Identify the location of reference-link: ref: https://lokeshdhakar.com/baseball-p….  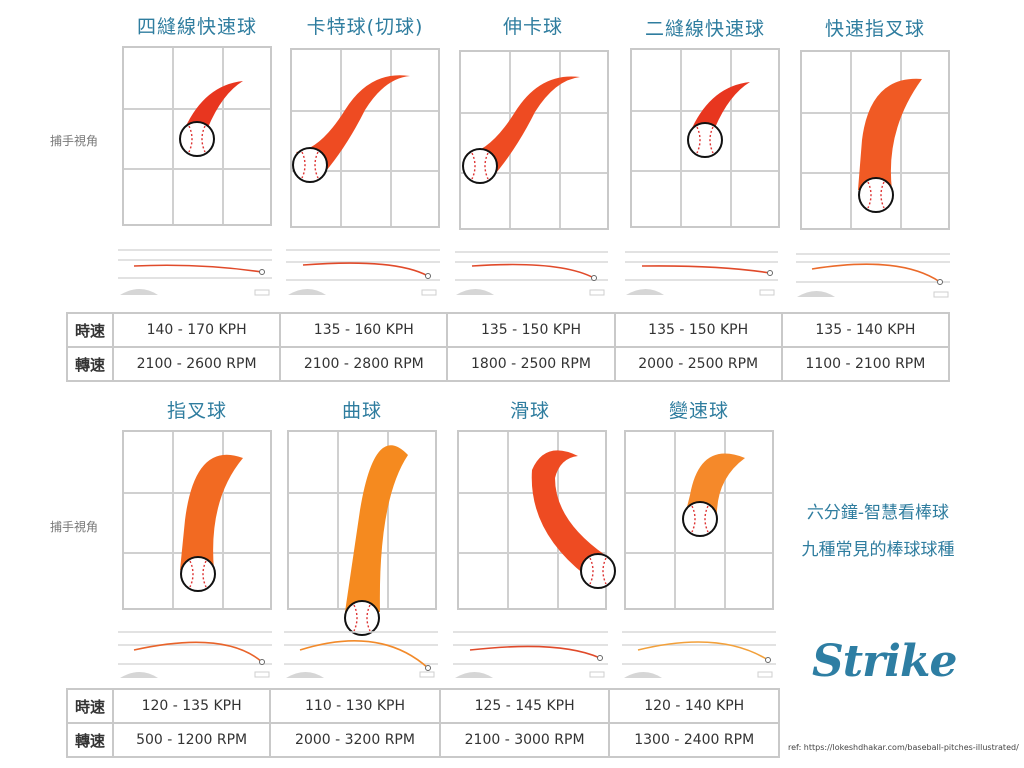
(903, 747).